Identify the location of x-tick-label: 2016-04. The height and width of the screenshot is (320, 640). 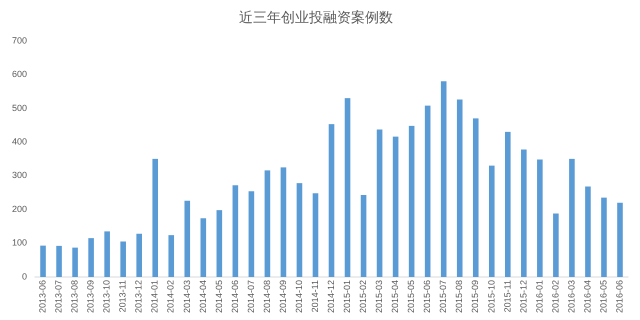
(587, 296).